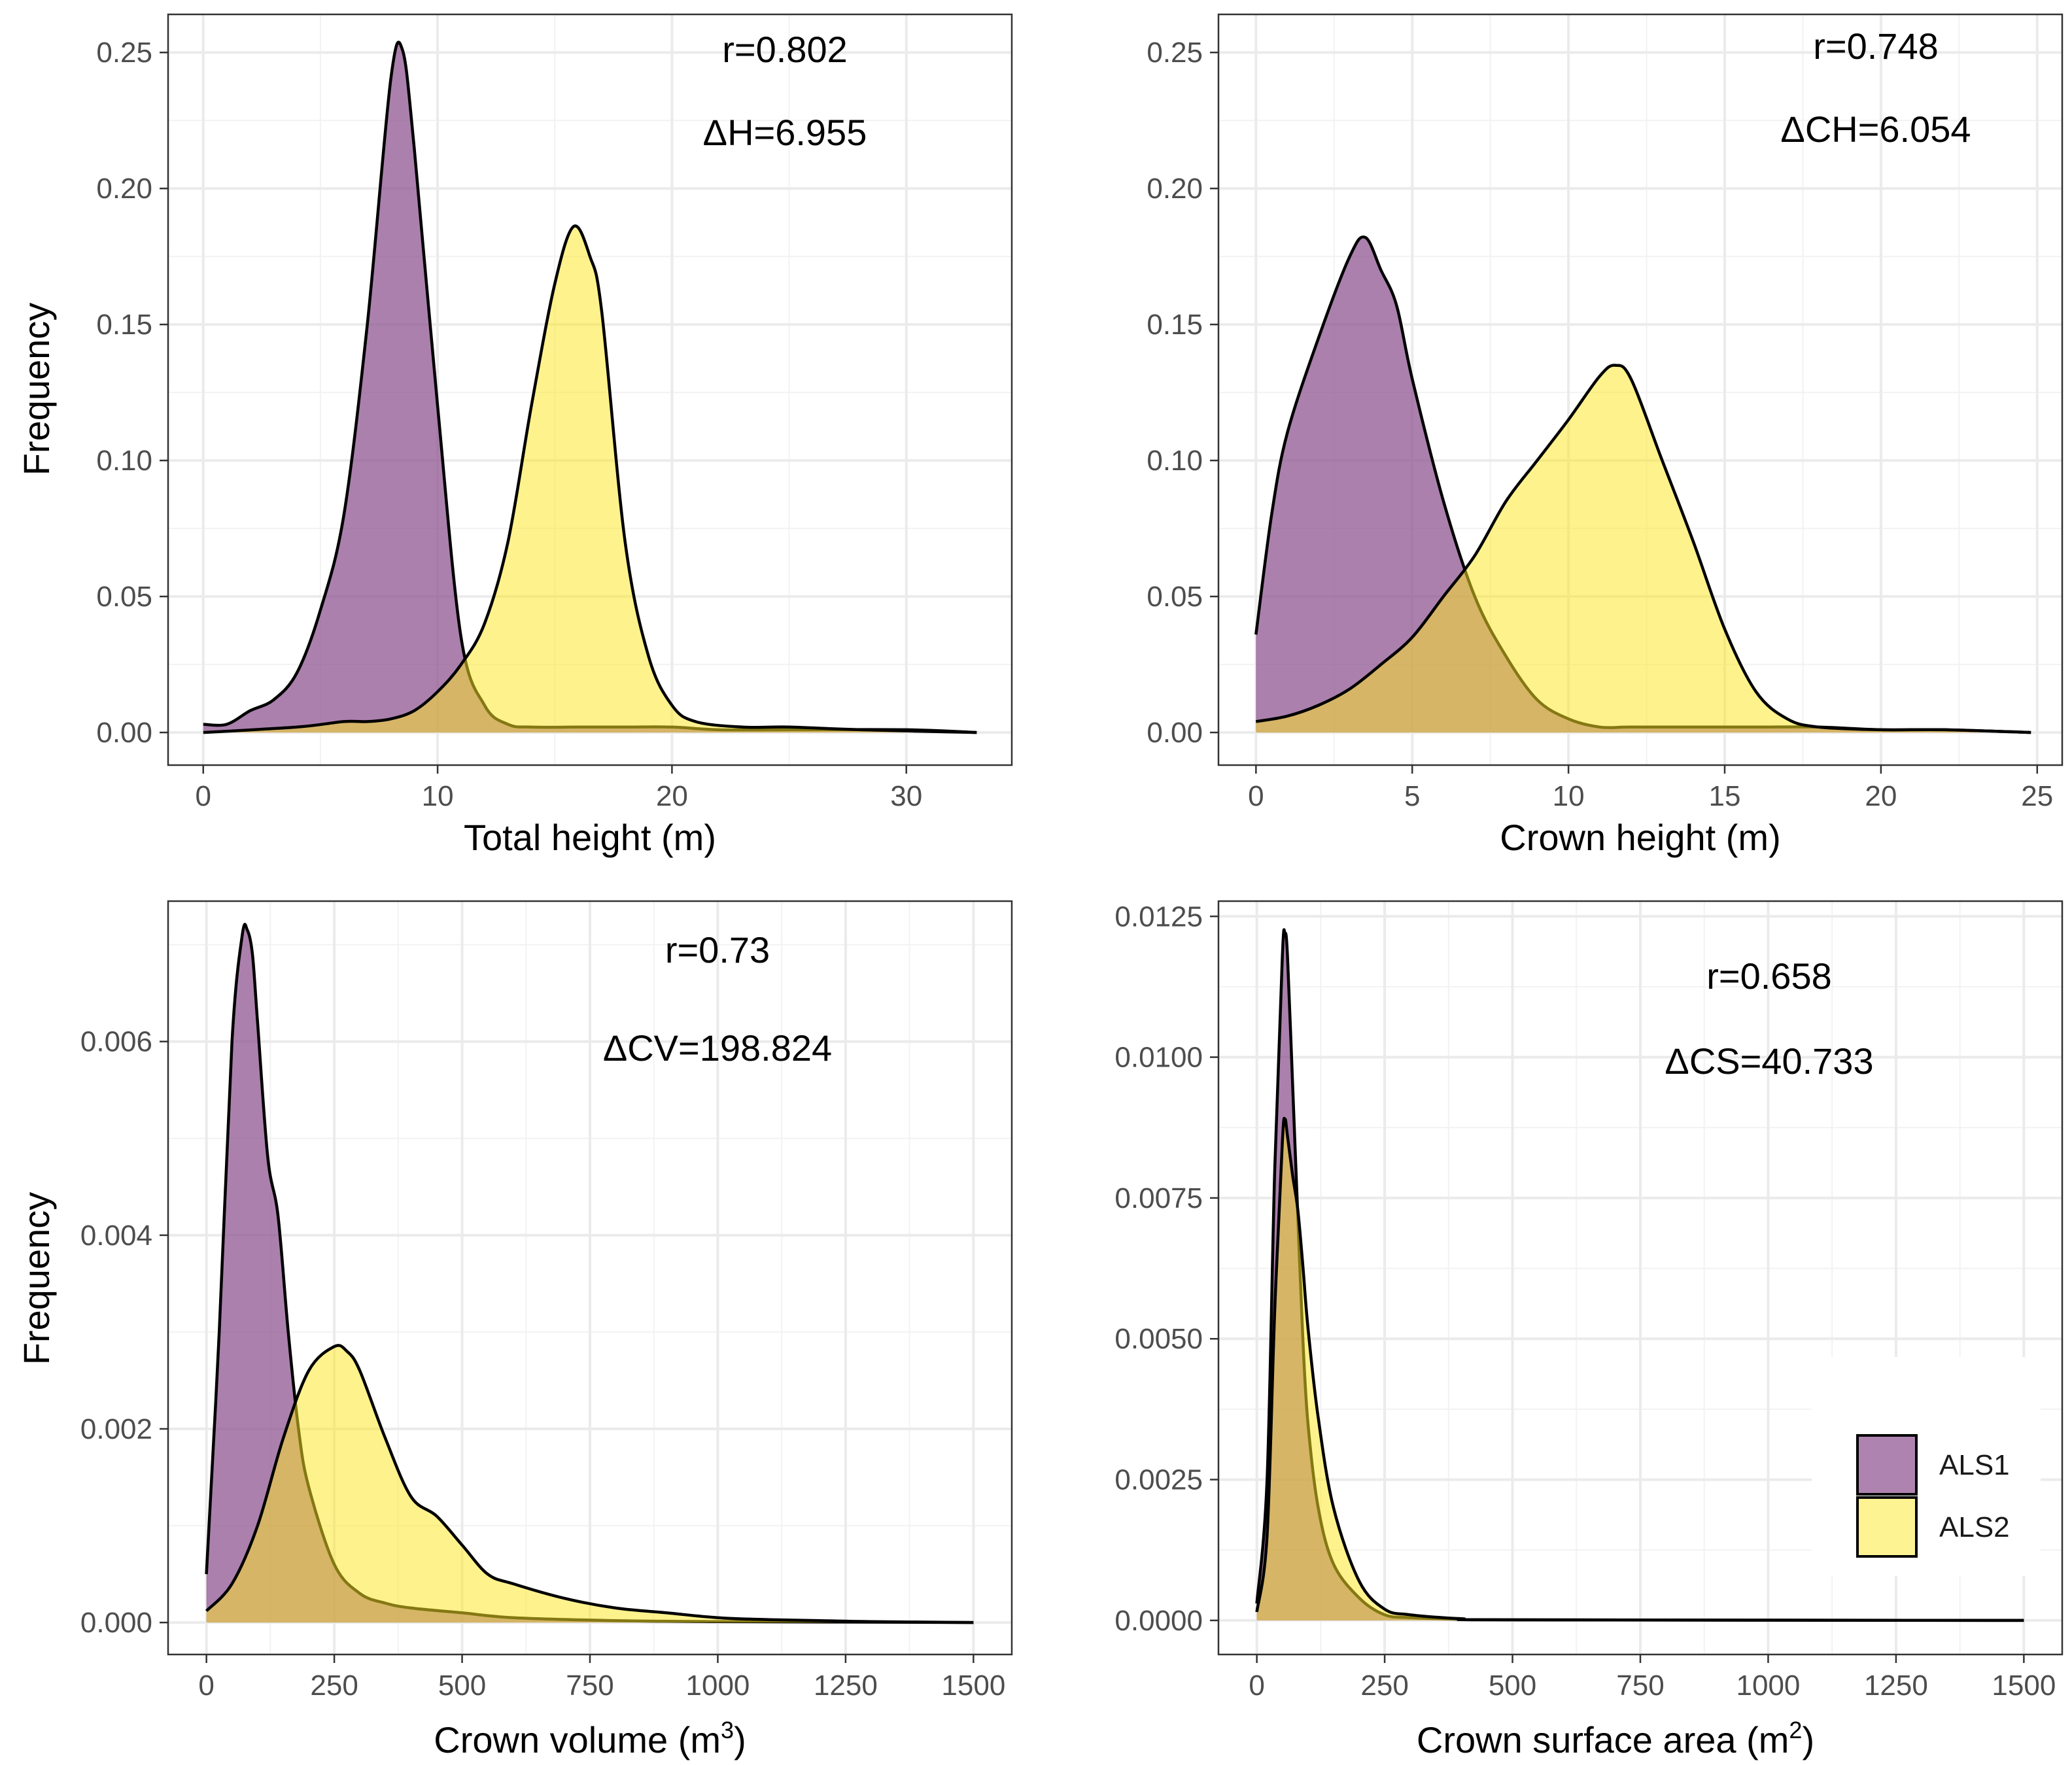 Image resolution: width=2072 pixels, height=1765 pixels. What do you see at coordinates (116, 1429) in the screenshot?
I see `y-tick-label: 0.002` at bounding box center [116, 1429].